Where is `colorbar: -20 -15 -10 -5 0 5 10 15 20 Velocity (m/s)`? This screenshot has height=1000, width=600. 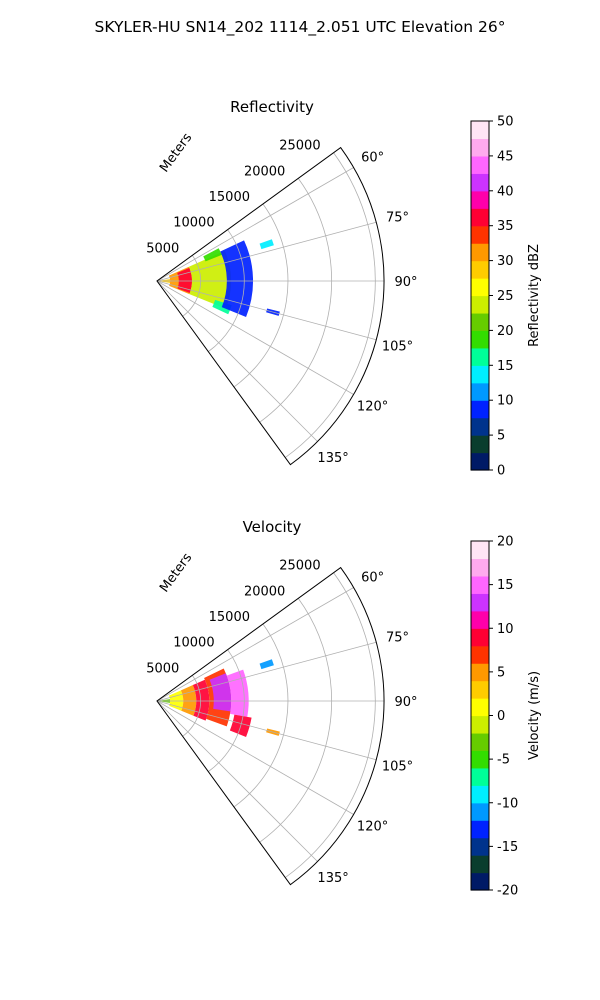
colorbar: -20 -15 -10 -5 0 5 10 15 20 Velocity (m/s) is located at coordinates (506, 717).